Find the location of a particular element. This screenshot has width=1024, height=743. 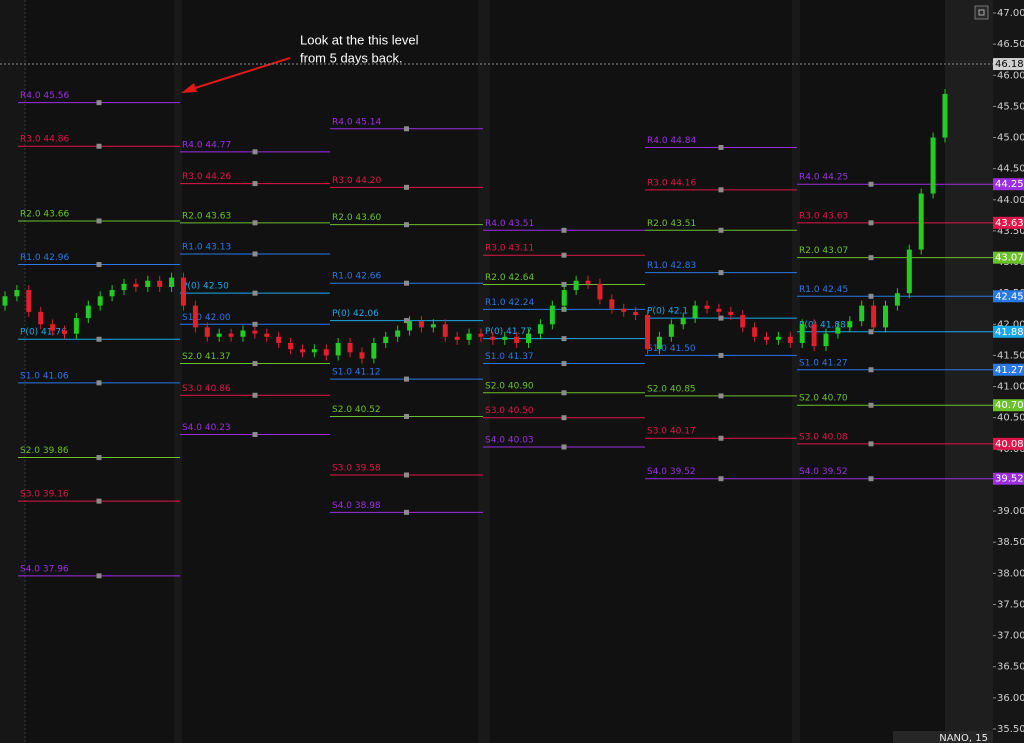

pivot-label: S4.0 40.23 is located at coordinates (206, 428).